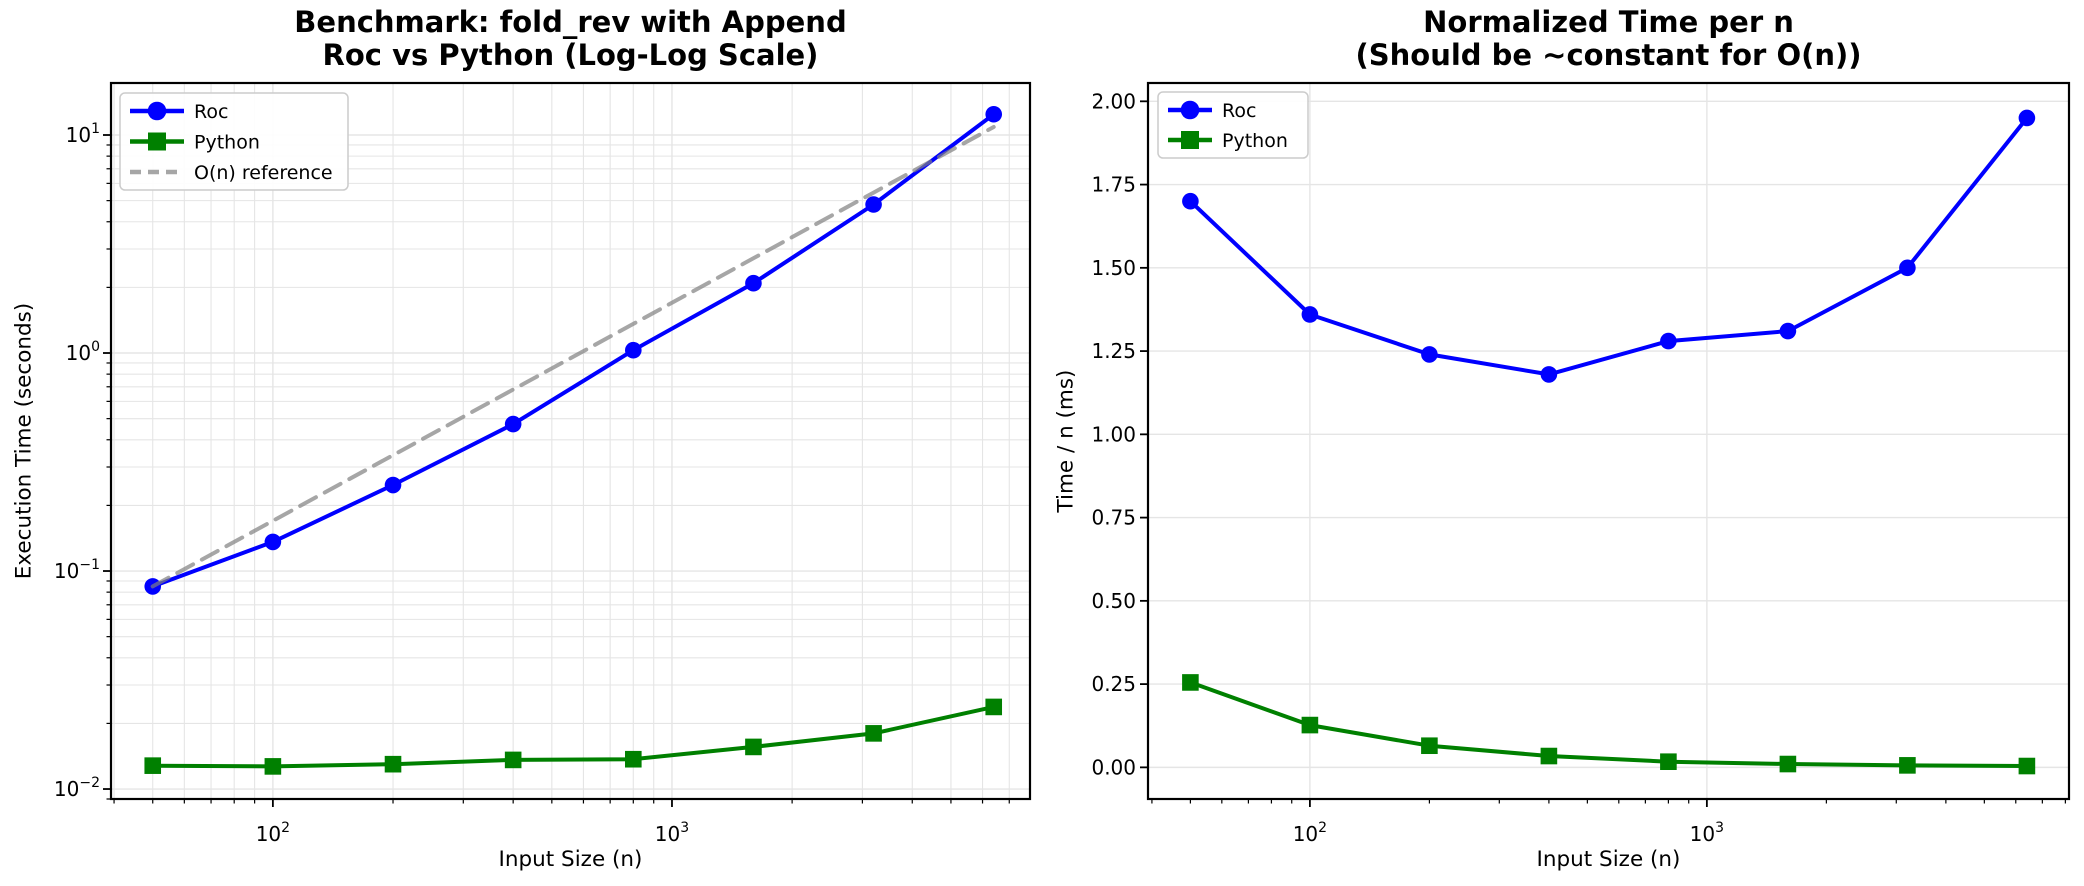 This screenshot has height=886, width=2084. What do you see at coordinates (1608, 859) in the screenshot?
I see `right-chart-xaxis-label: Input Size (n)` at bounding box center [1608, 859].